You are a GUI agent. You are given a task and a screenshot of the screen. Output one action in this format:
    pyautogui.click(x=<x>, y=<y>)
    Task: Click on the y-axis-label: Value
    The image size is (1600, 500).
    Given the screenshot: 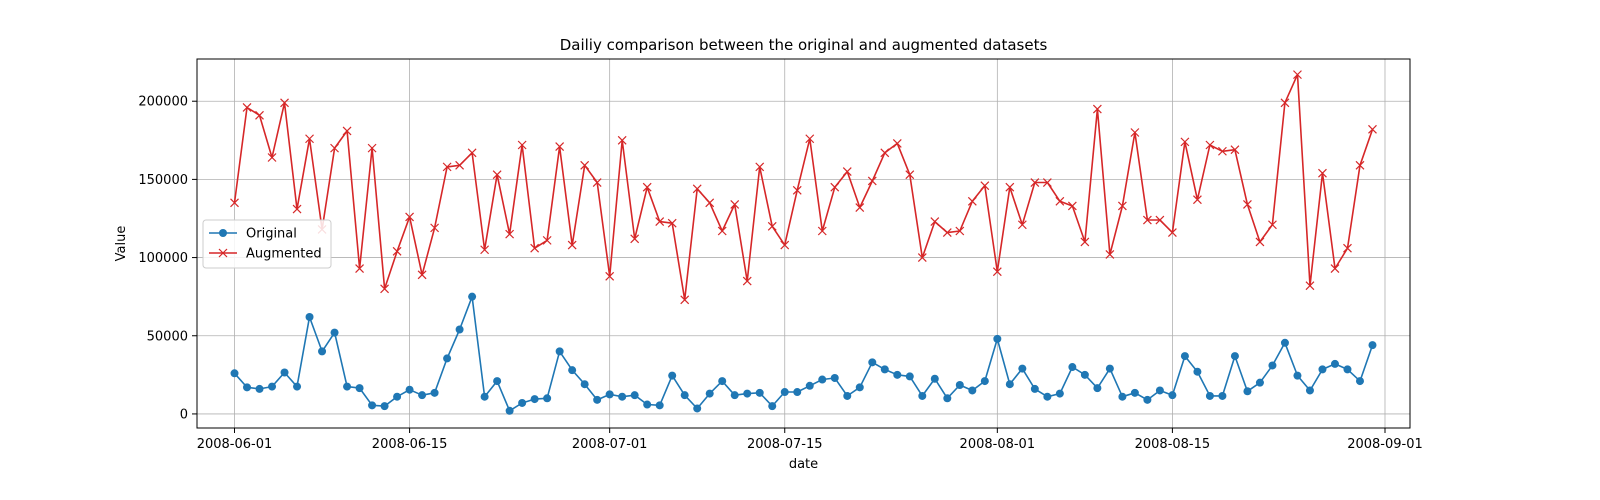 What is the action you would take?
    pyautogui.click(x=121, y=244)
    